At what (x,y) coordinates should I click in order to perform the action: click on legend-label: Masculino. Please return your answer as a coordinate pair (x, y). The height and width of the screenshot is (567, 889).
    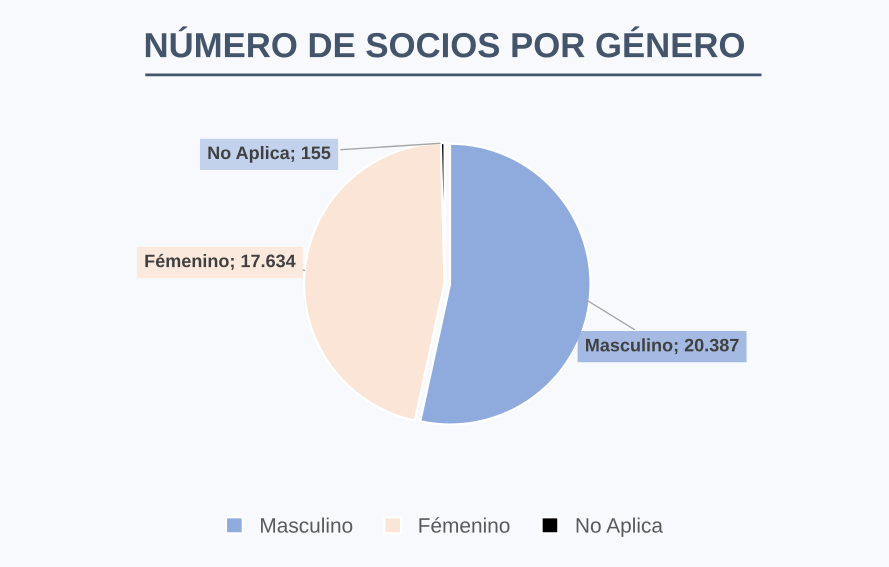
    Looking at the image, I should click on (306, 525).